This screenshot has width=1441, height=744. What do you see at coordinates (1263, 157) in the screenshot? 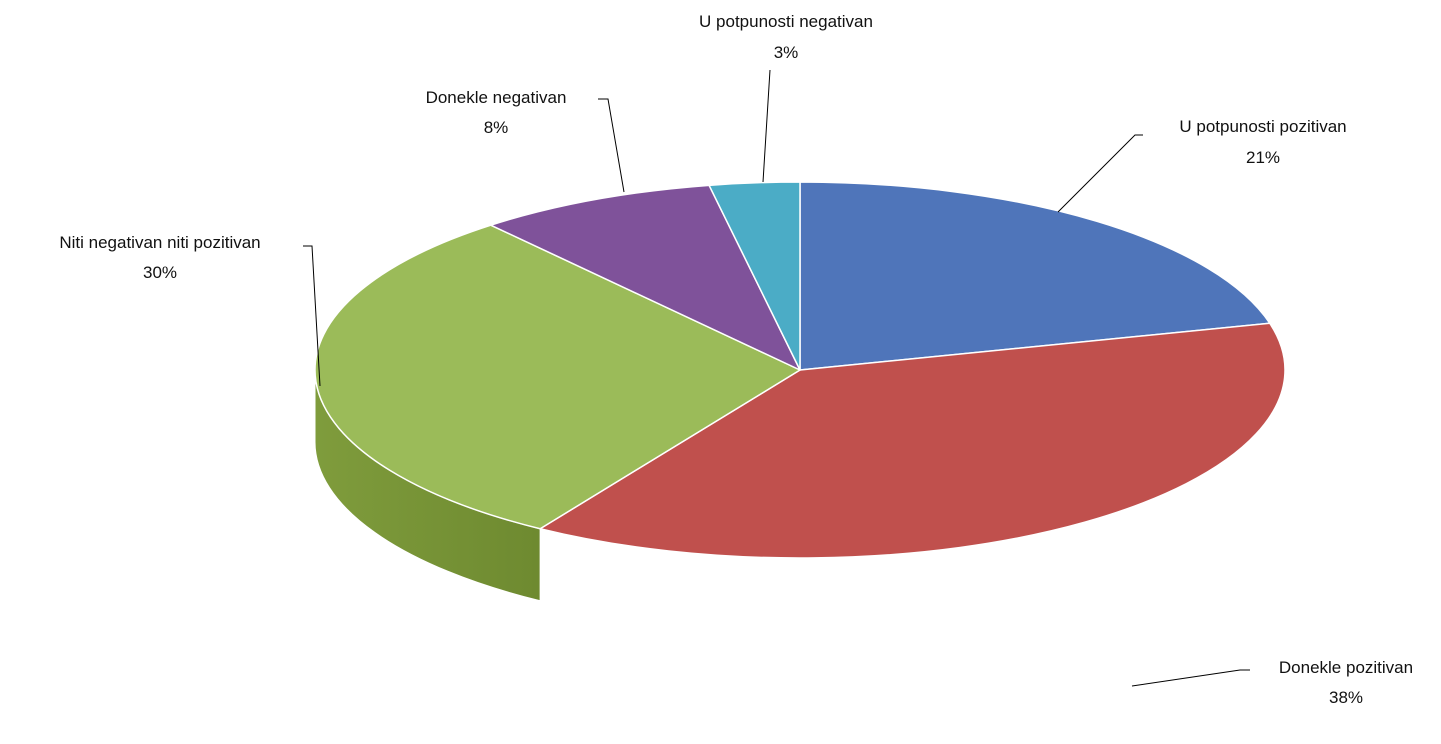
I see `slice-value-u-potpunosti-pozitivan: 21%` at bounding box center [1263, 157].